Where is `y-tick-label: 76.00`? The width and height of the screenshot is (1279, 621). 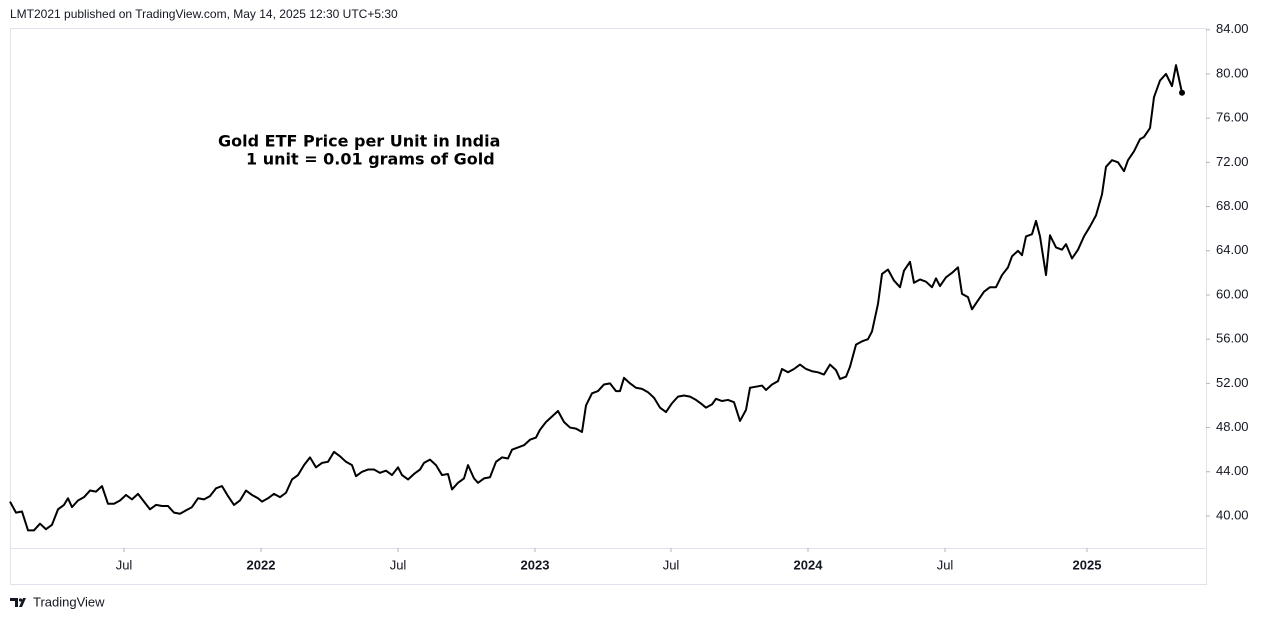 y-tick-label: 76.00 is located at coordinates (1232, 117).